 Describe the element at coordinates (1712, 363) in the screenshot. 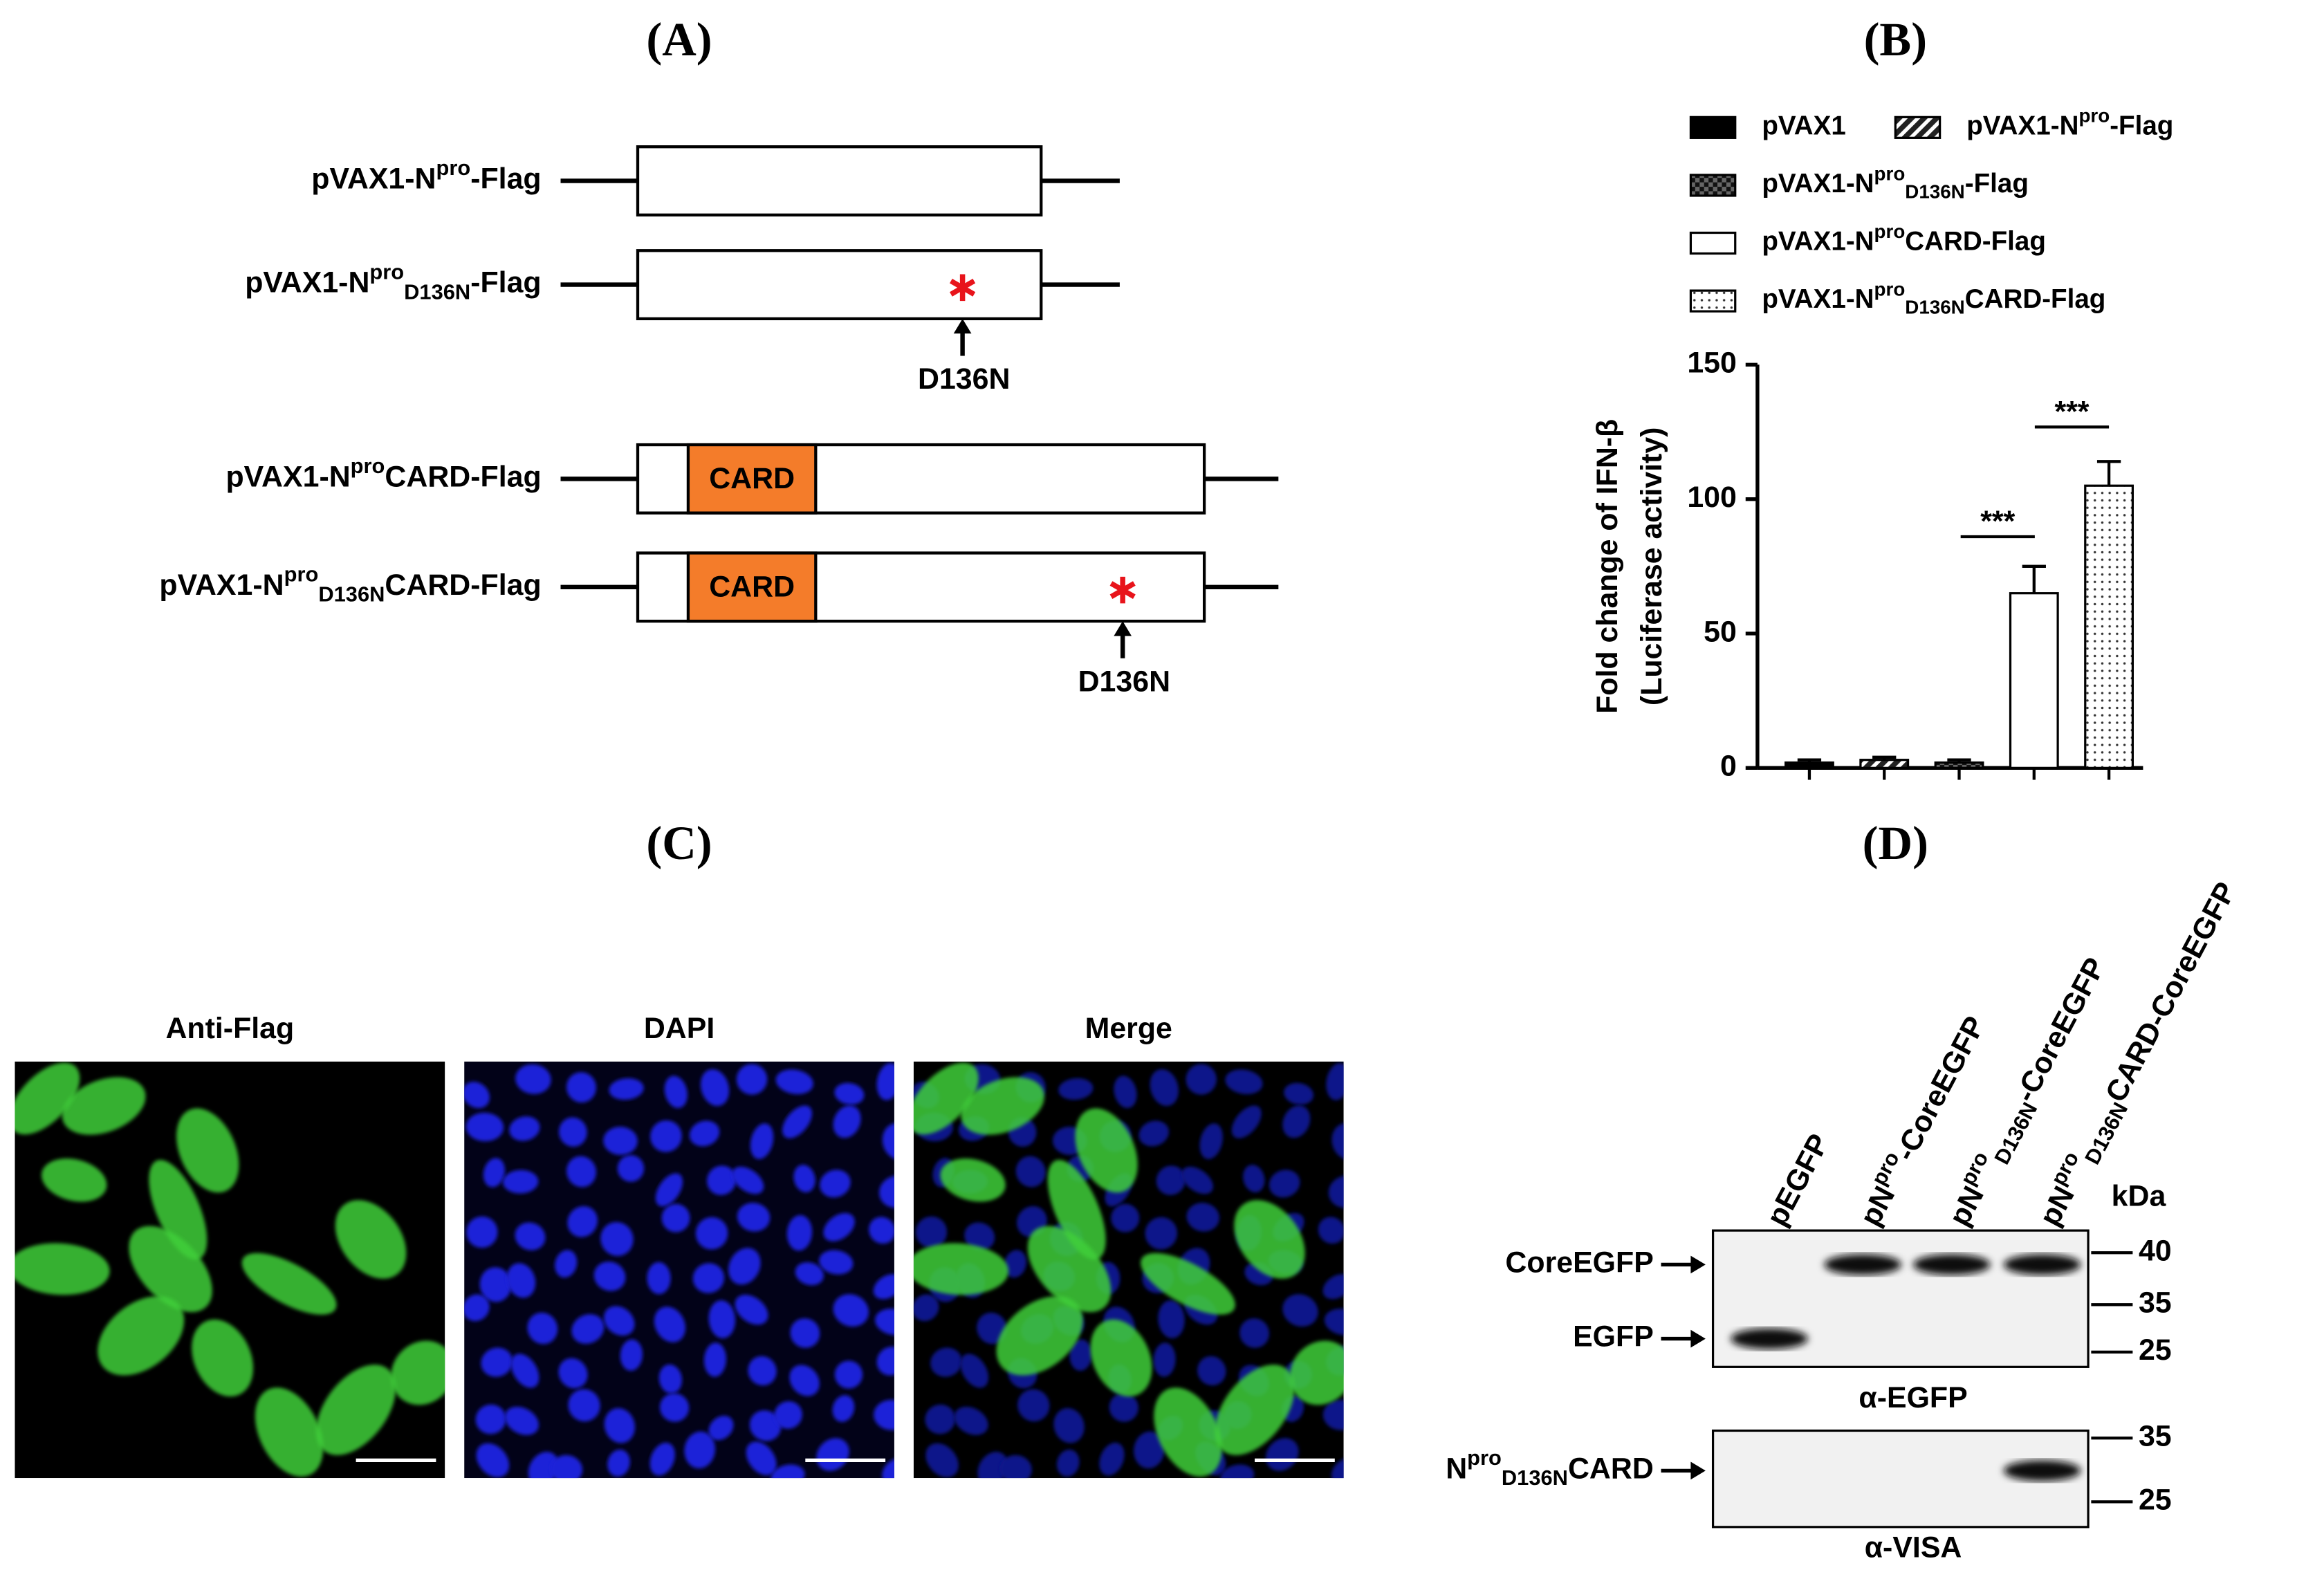

I see `y-tick-label: 150` at that location.